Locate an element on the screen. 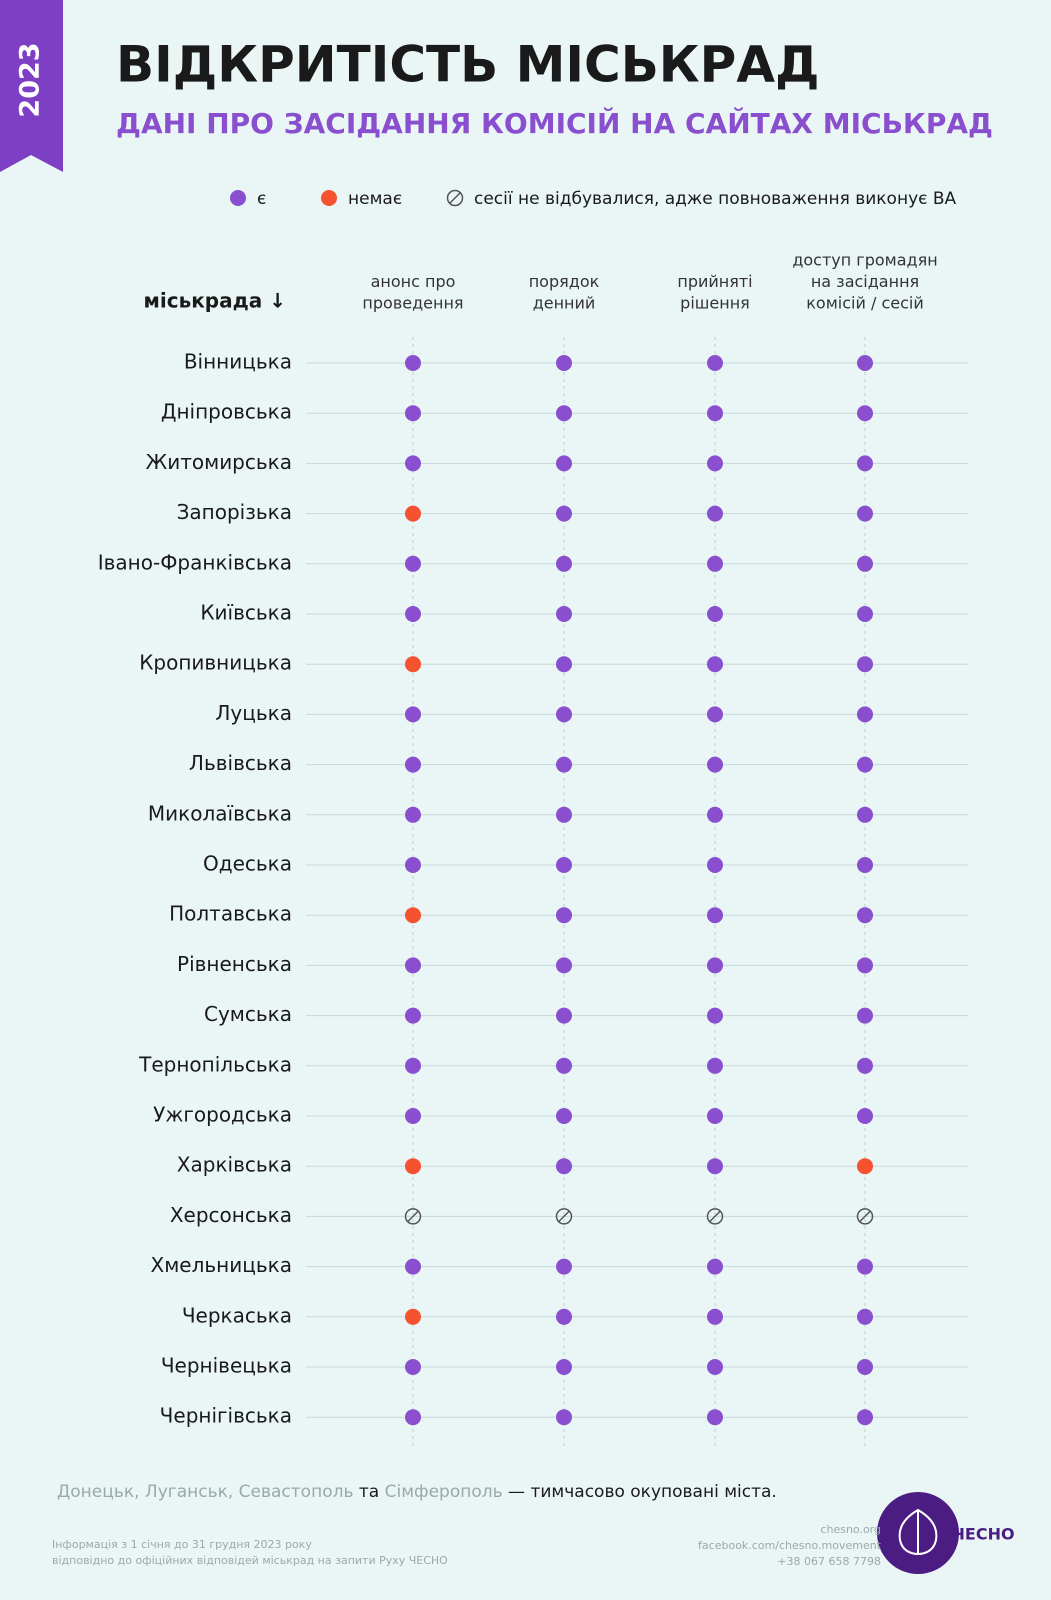  contact-line: facebook.com/chesno.movement is located at coordinates (790, 1545).